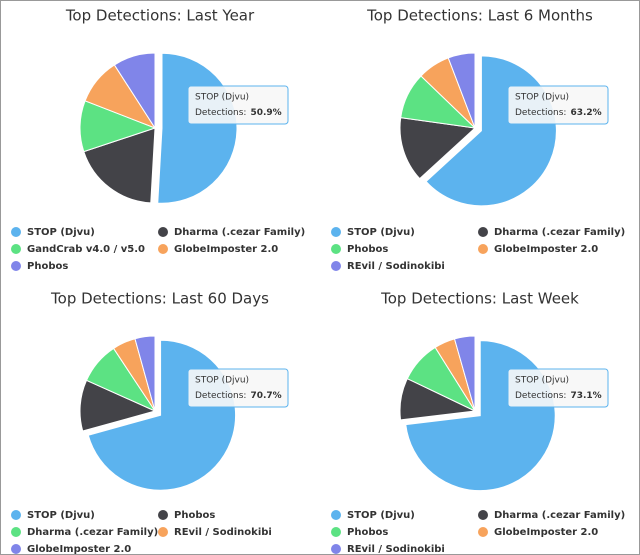  Describe the element at coordinates (585, 113) in the screenshot. I see `tooltip-number: 63.2%` at that location.